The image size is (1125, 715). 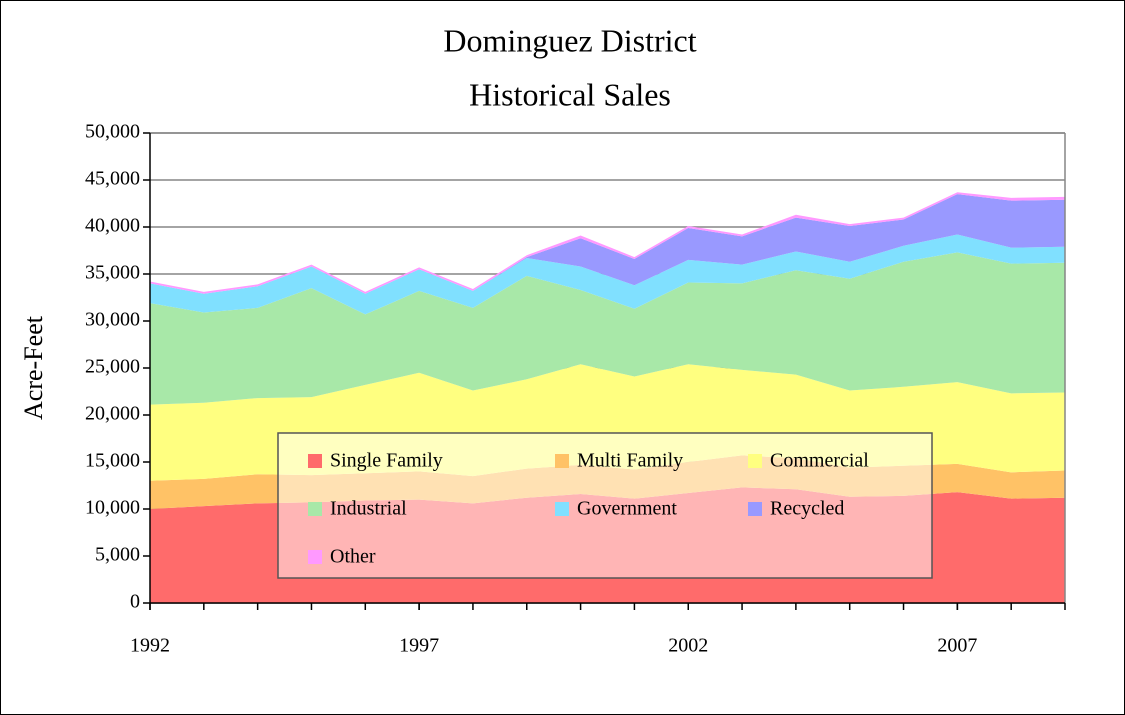 I want to click on legend-label: Multi Family, so click(x=630, y=461).